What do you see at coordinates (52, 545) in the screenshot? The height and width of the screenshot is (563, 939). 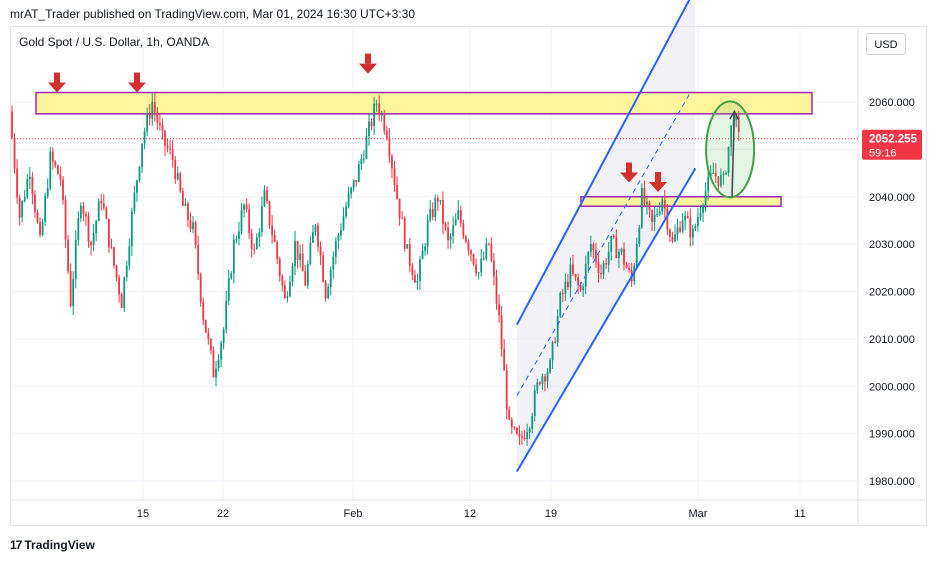 I see `tradingview-logo: 17 TradingView` at bounding box center [52, 545].